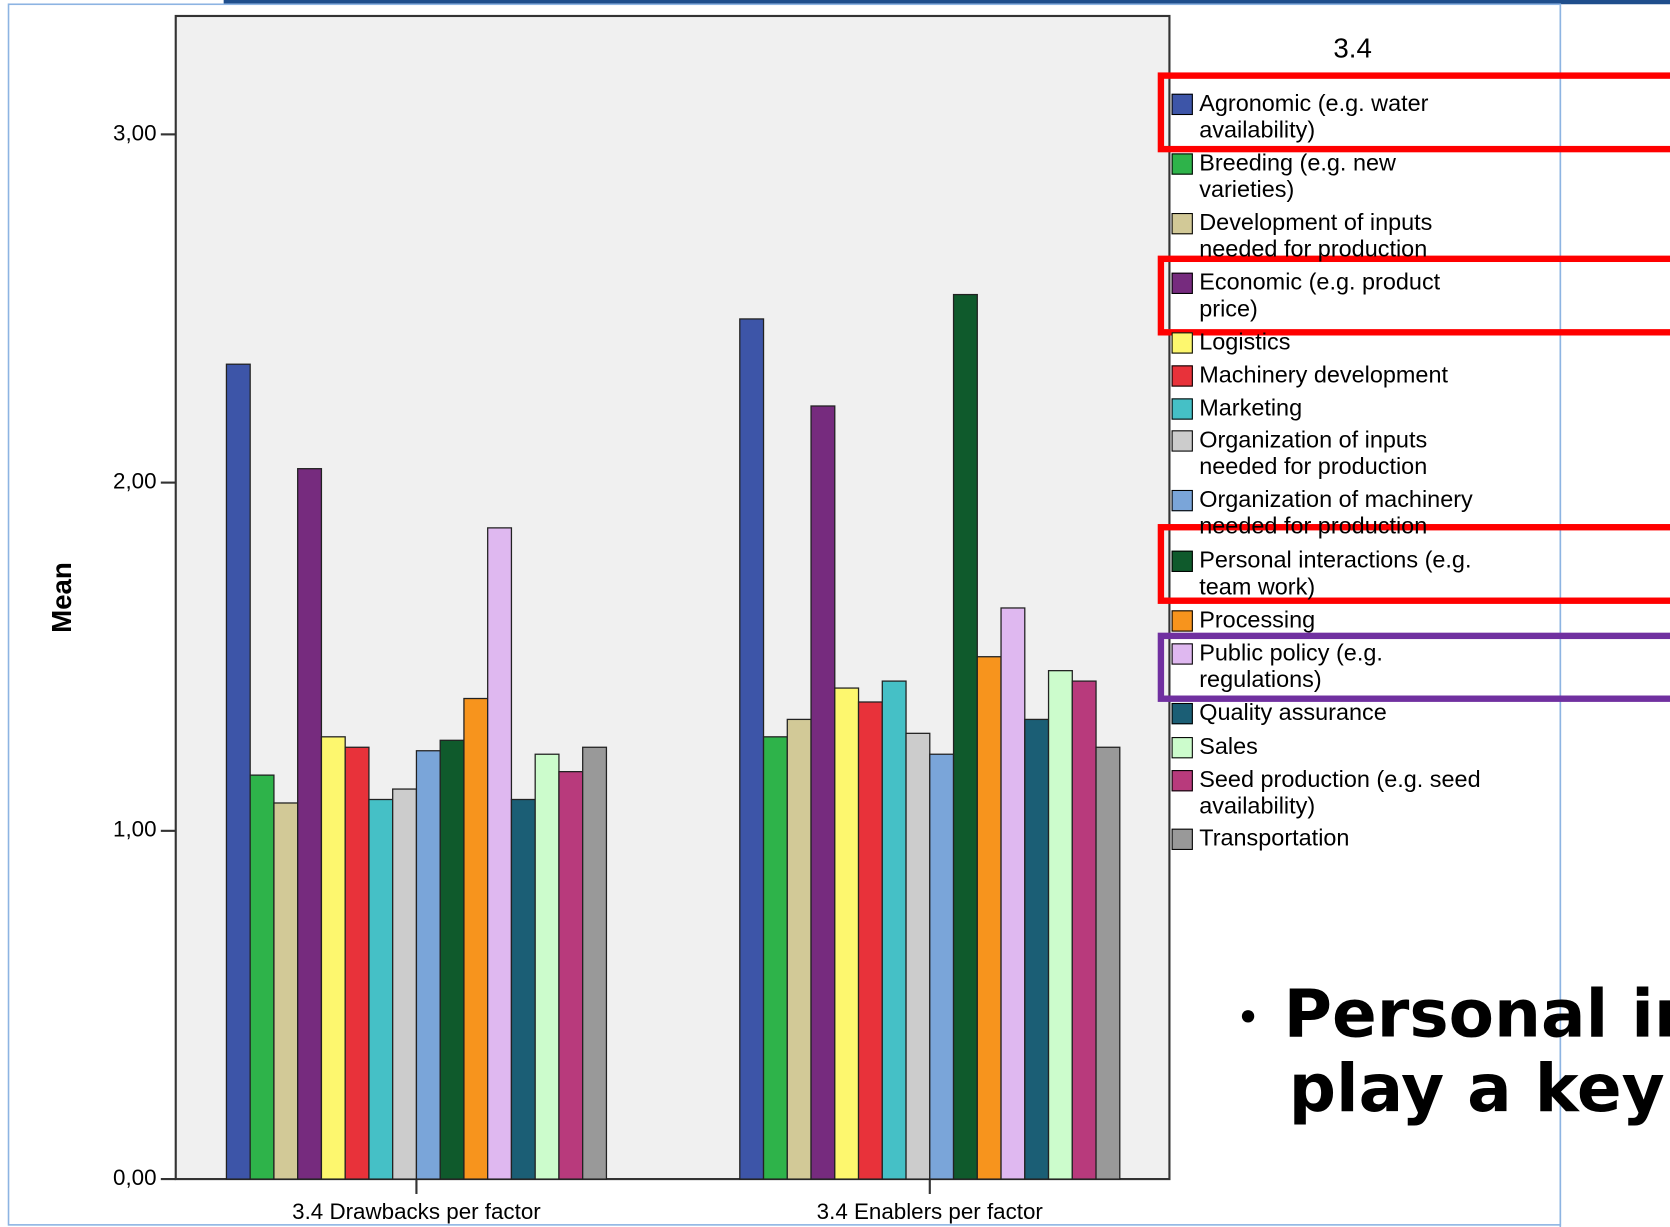 This screenshot has height=1227, width=1670. I want to click on legend-label: Economic (e.g. product price), so click(1320, 295).